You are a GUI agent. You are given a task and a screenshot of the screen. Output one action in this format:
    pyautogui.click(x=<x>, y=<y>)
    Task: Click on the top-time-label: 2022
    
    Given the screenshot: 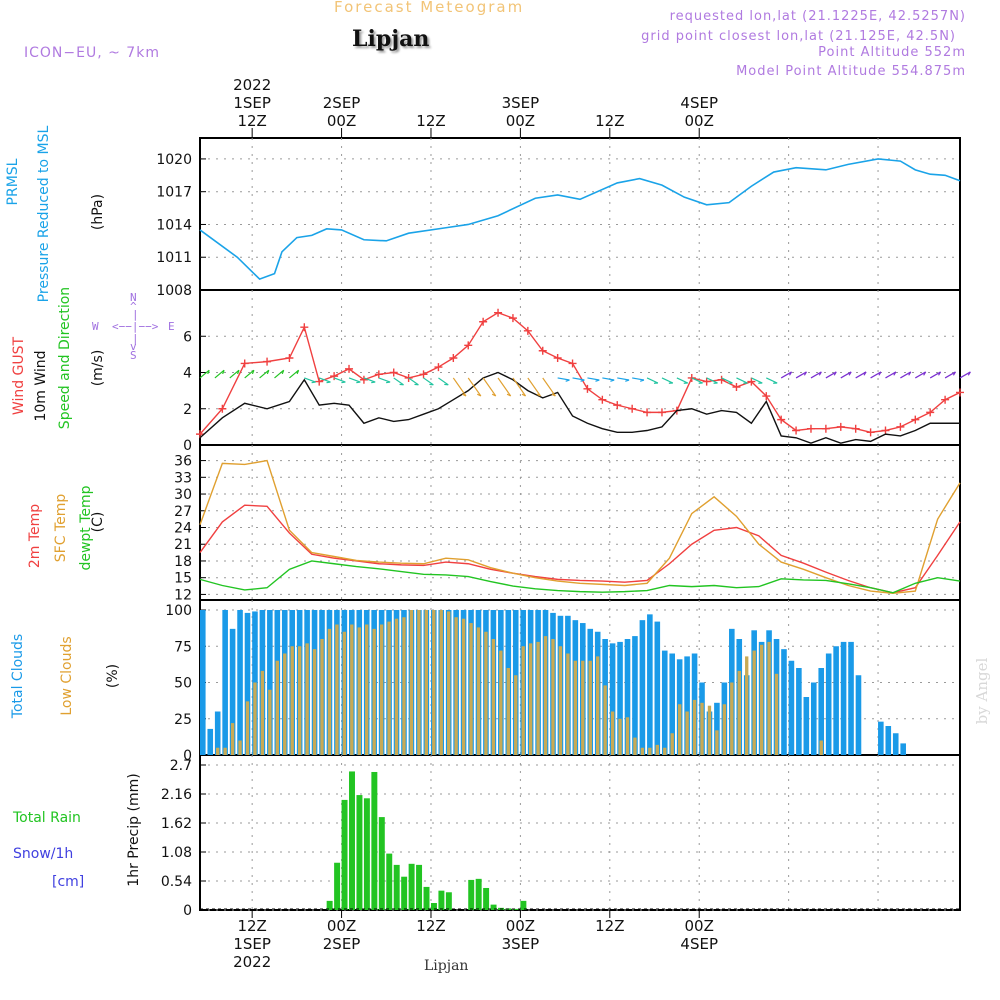 What is the action you would take?
    pyautogui.click(x=252, y=85)
    